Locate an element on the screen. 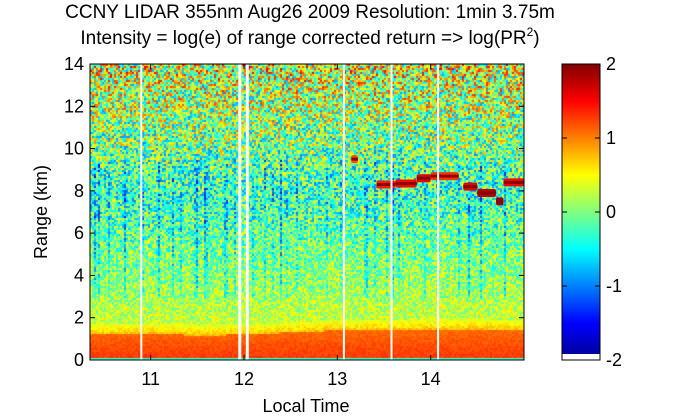 This screenshot has height=420, width=700. colorbar-tick-label: 0 is located at coordinates (611, 212).